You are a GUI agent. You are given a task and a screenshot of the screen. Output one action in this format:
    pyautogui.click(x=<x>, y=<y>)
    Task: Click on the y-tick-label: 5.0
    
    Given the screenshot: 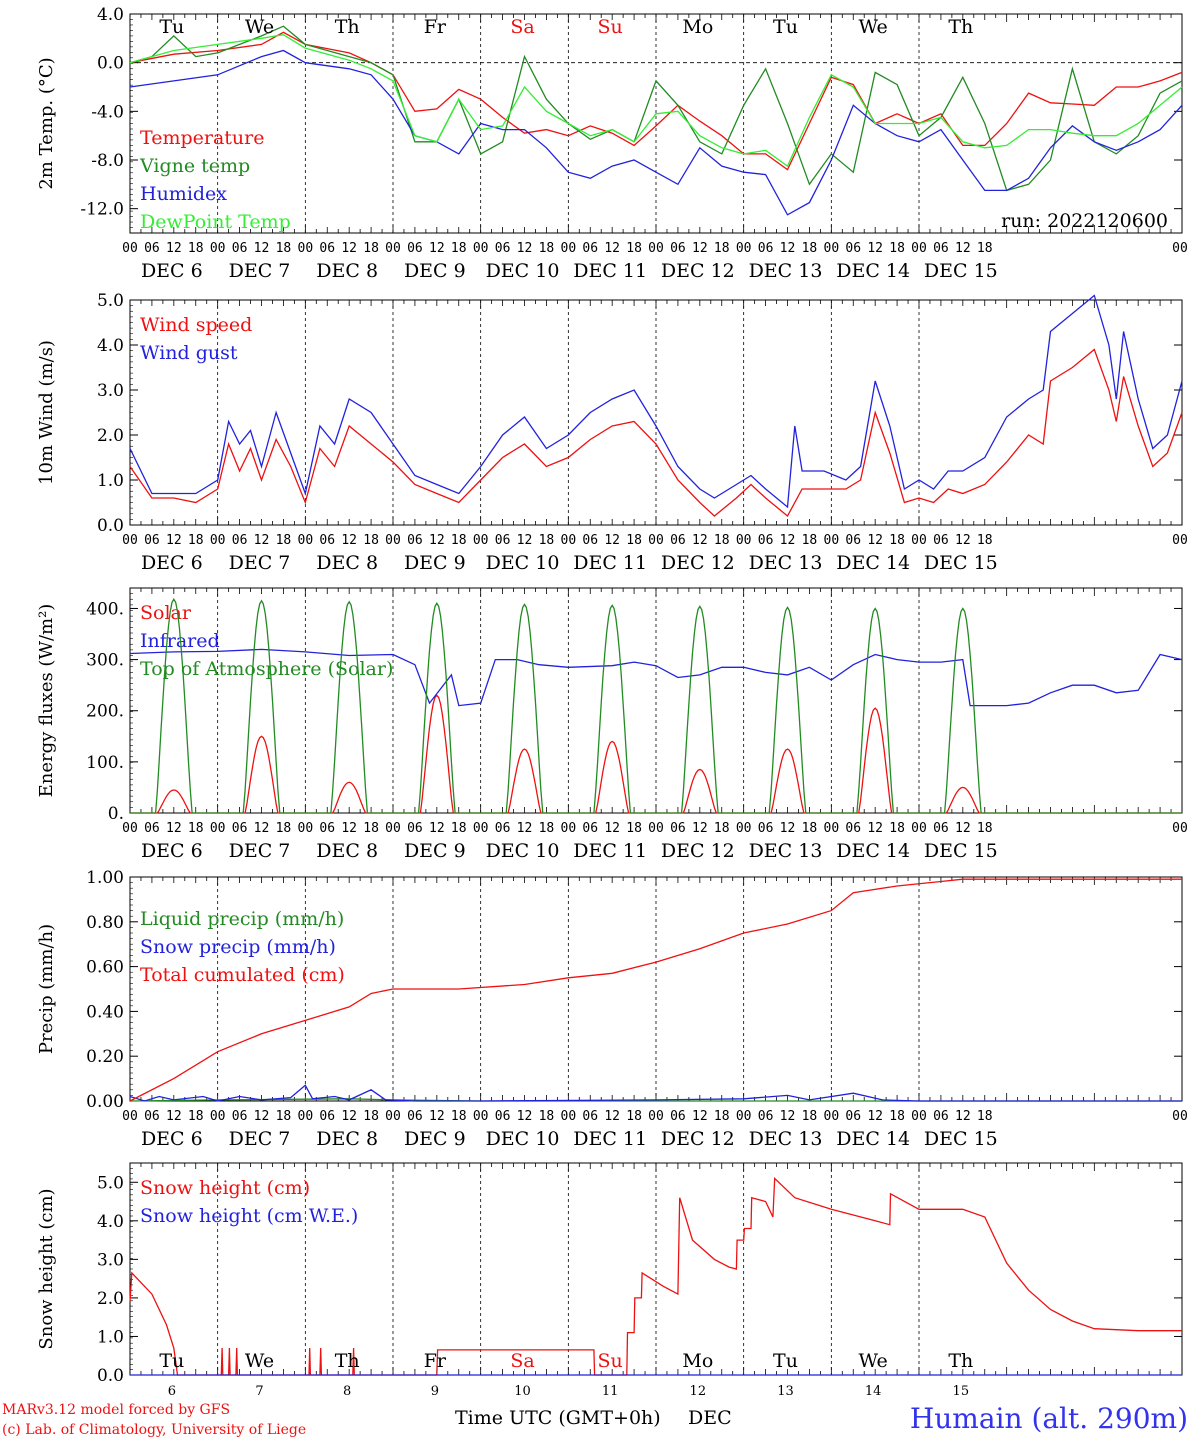 What is the action you would take?
    pyautogui.click(x=110, y=1183)
    